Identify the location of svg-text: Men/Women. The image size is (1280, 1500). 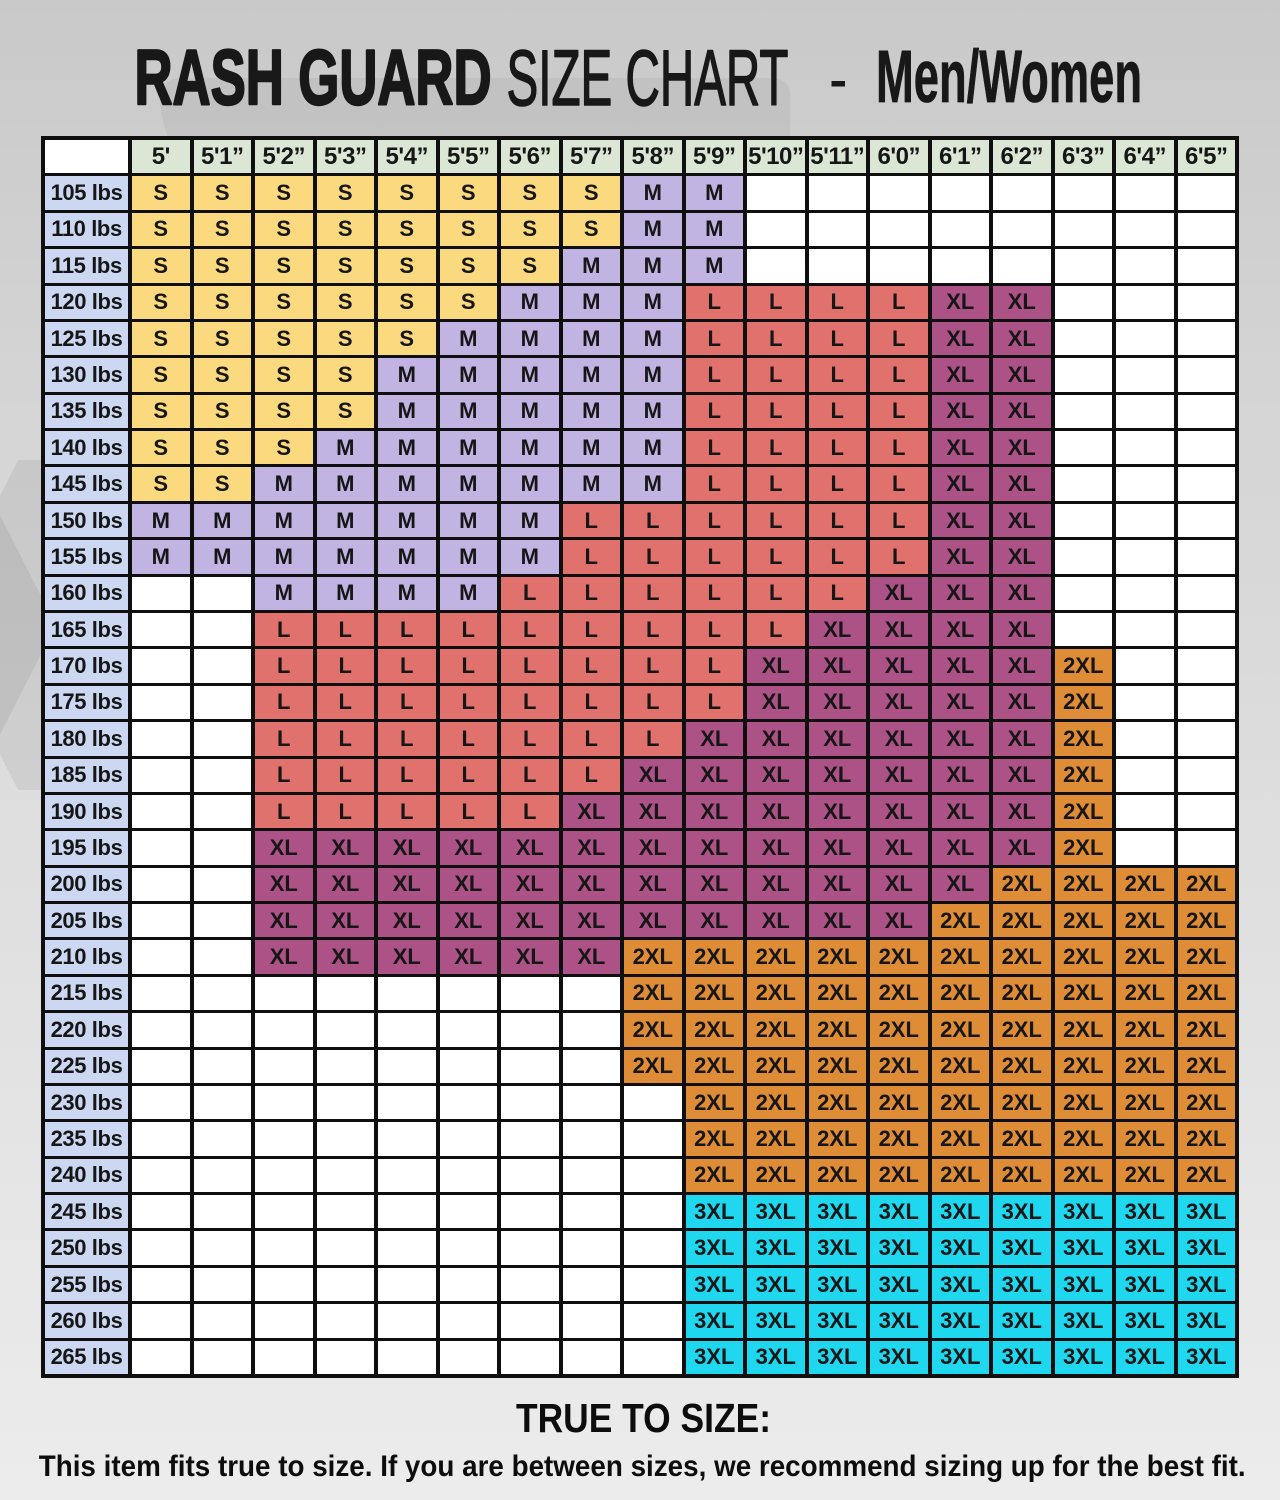
(1009, 76).